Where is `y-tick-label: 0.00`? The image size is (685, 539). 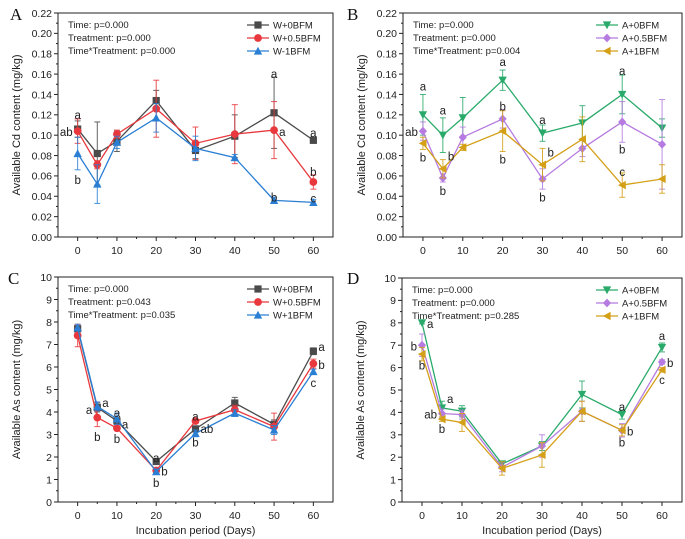 y-tick-label: 0.00 is located at coordinates (387, 238).